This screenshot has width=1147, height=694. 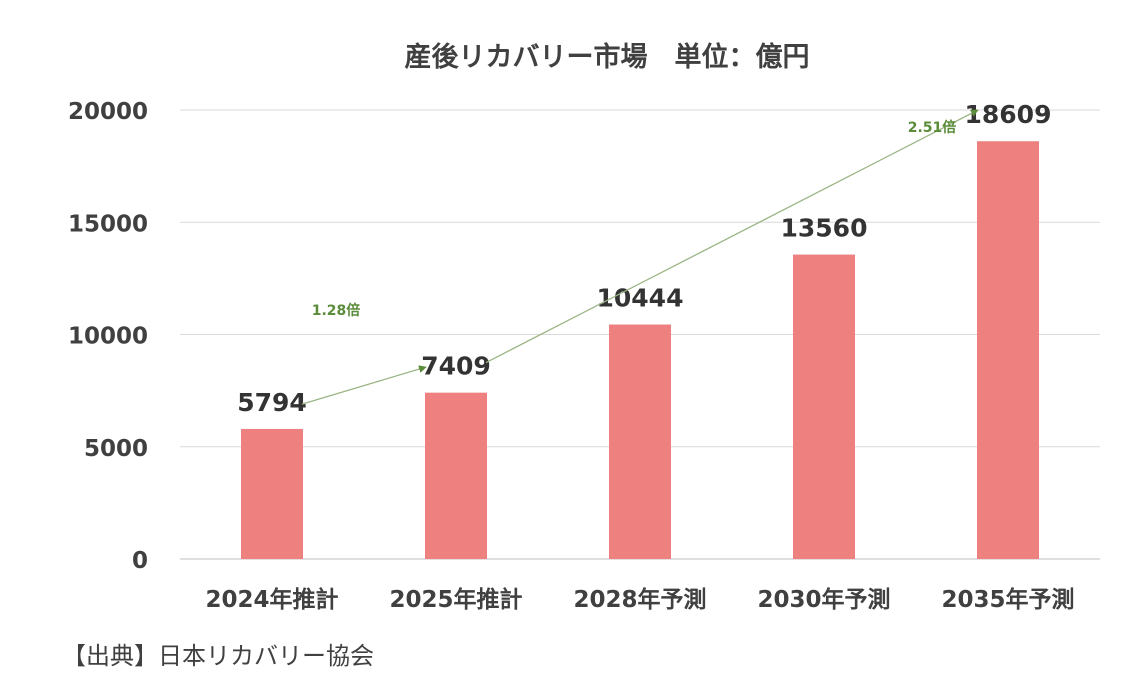 What do you see at coordinates (218, 656) in the screenshot?
I see `source-note: 【出典】日本リカバリー協会` at bounding box center [218, 656].